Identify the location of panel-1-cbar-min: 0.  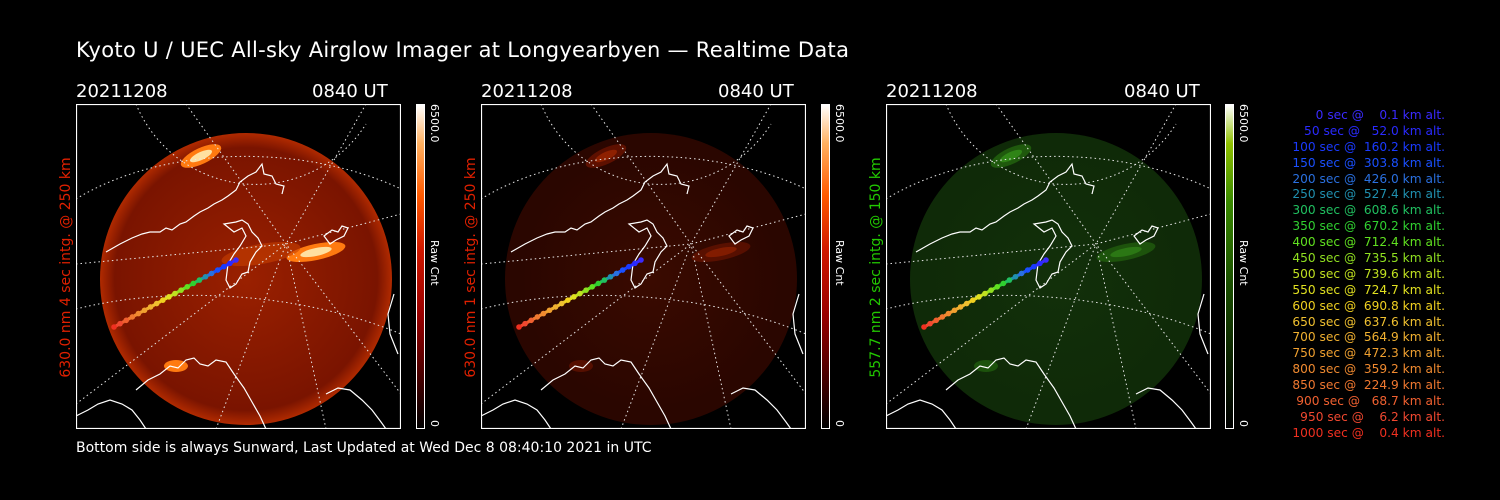
(434, 423).